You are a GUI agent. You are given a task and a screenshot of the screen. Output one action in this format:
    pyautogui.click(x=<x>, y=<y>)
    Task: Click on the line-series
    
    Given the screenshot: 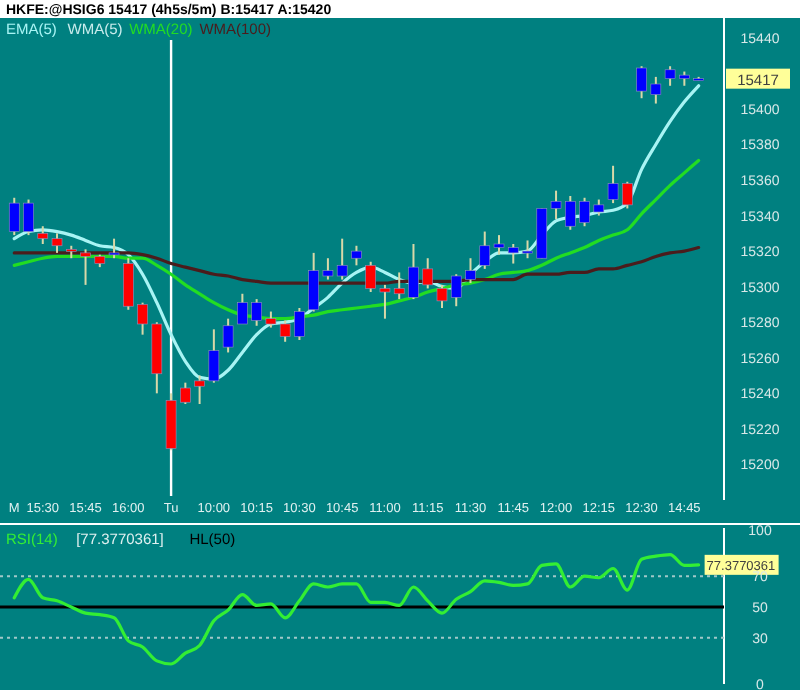 What is the action you would take?
    pyautogui.click(x=356, y=609)
    